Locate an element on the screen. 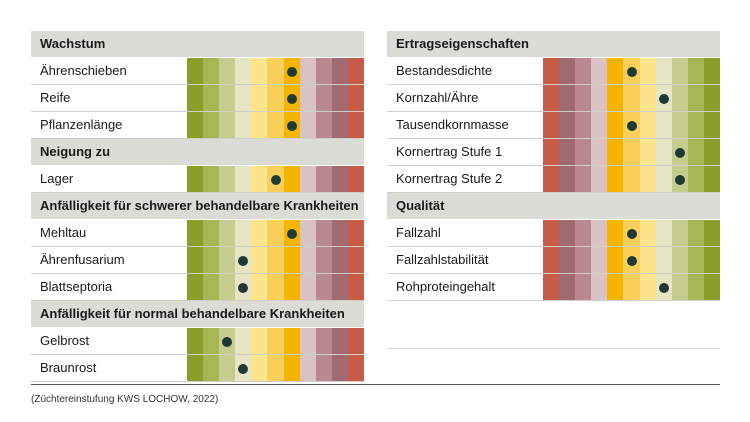  rating-row-bestandesdichte: Bestandesdichte is located at coordinates (554, 71).